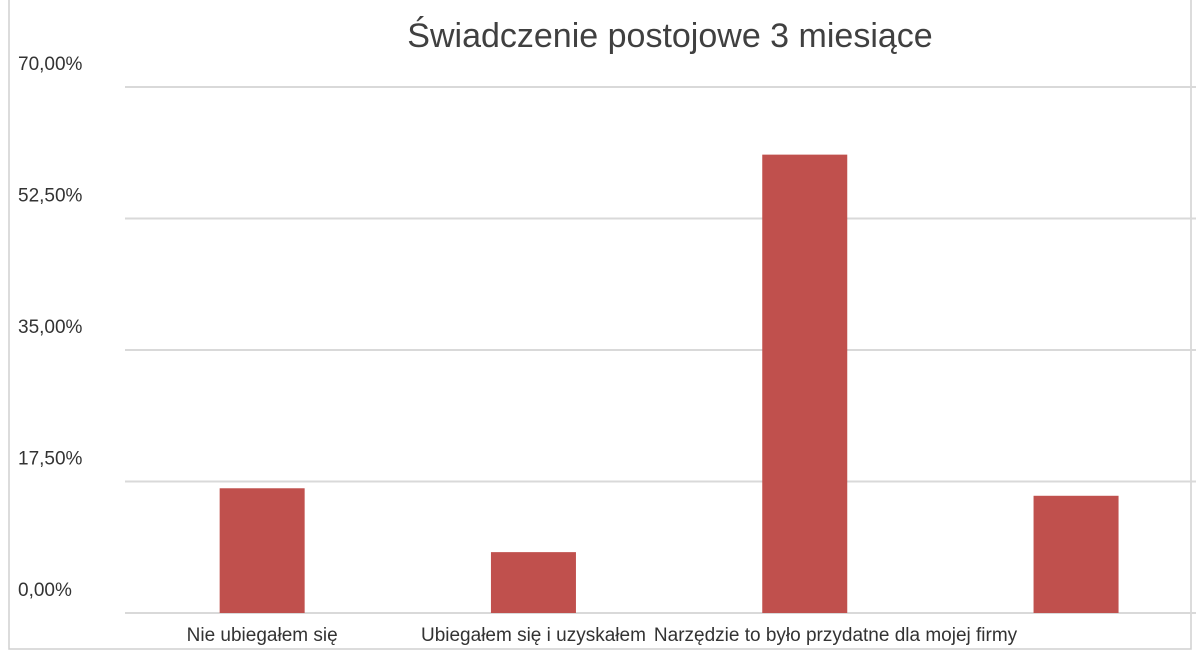  Describe the element at coordinates (50, 196) in the screenshot. I see `y-tick-label: 52,50%` at that location.